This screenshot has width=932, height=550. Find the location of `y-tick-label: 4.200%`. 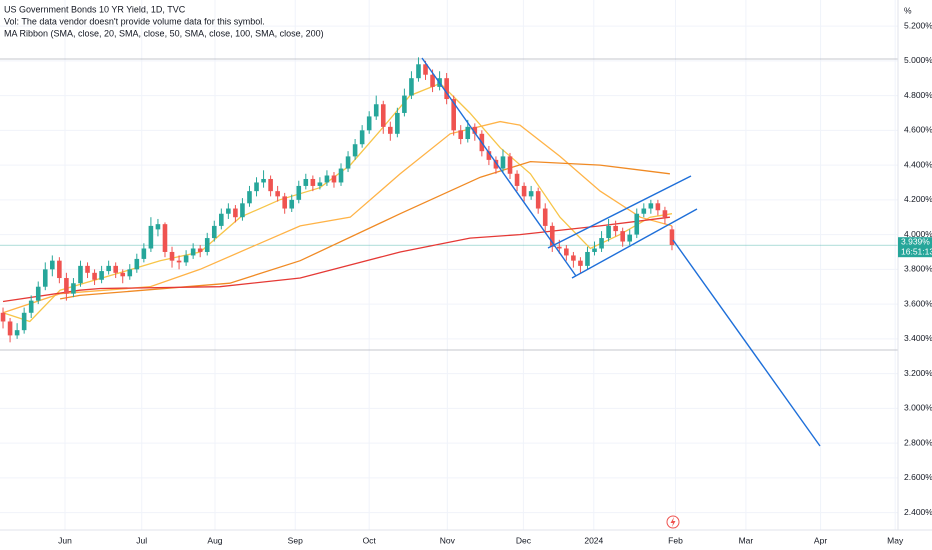

y-tick-label: 4.200% is located at coordinates (918, 199).